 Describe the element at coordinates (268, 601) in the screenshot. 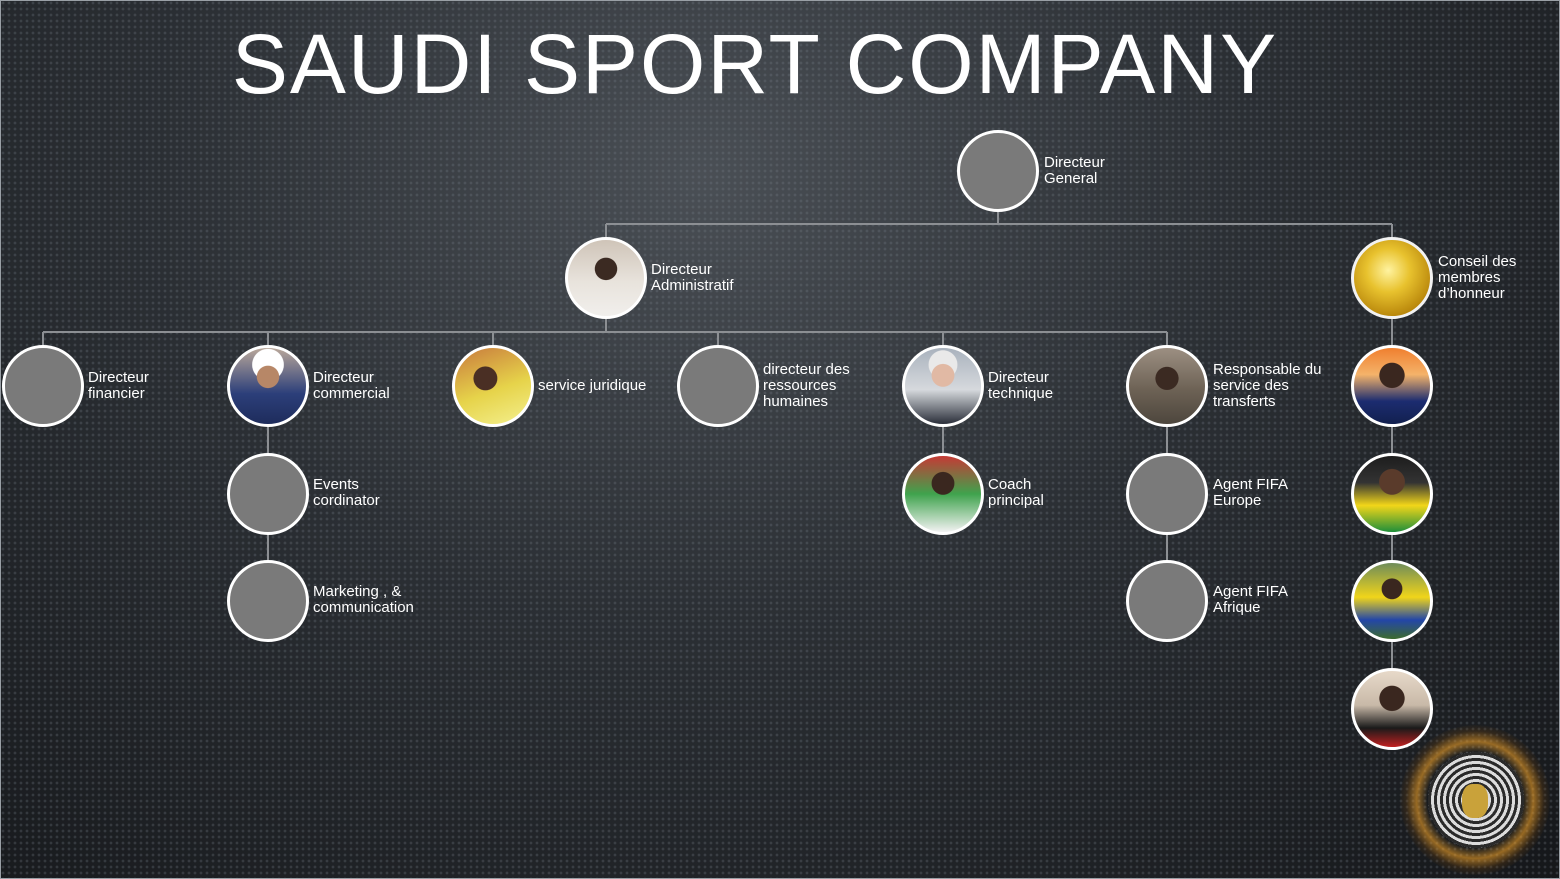

I see `node-marketing-communication` at that location.